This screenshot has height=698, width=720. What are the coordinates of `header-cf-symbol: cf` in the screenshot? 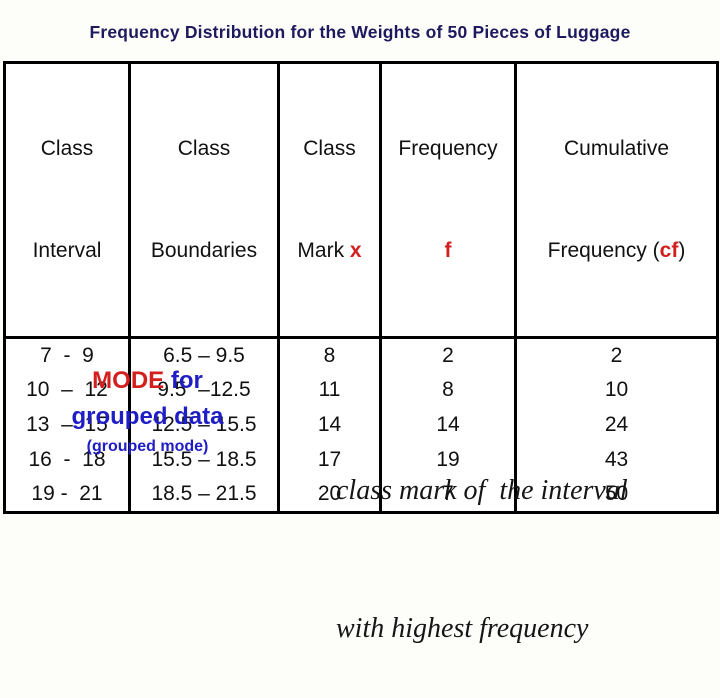 It's located at (669, 250).